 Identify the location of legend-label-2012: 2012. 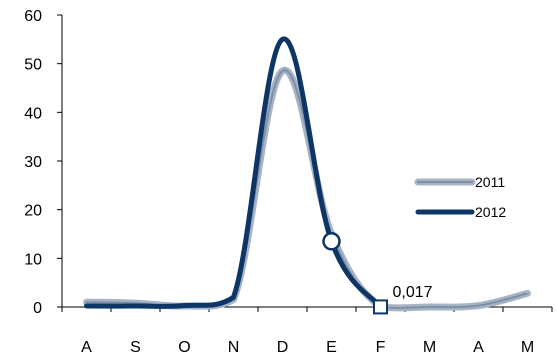
(490, 212).